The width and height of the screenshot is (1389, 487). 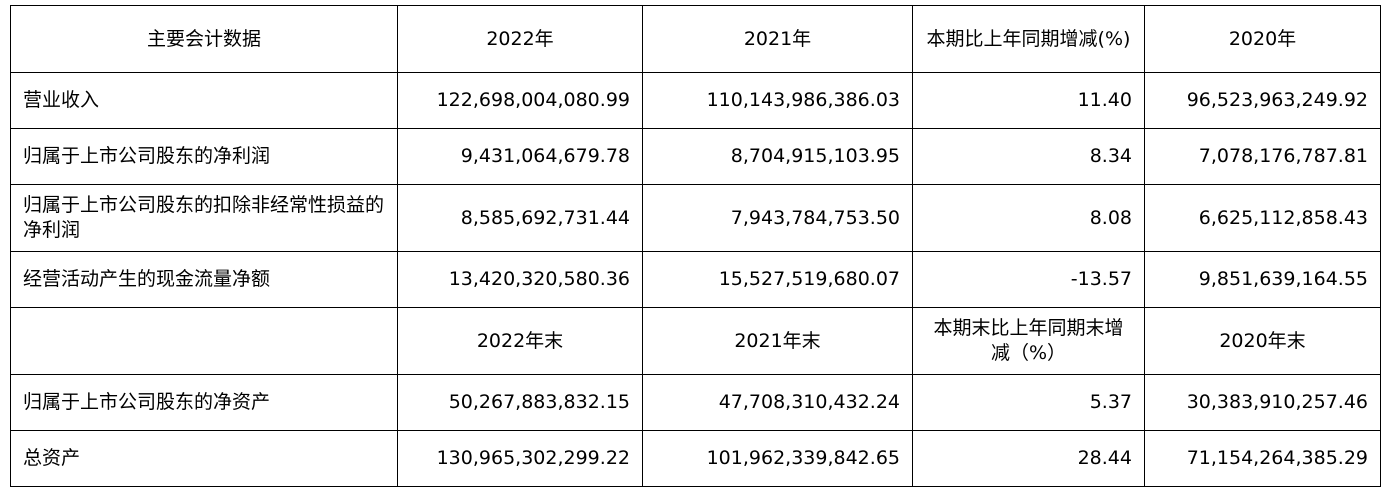 What do you see at coordinates (777, 39) in the screenshot?
I see `header-cell-2021: 2021年` at bounding box center [777, 39].